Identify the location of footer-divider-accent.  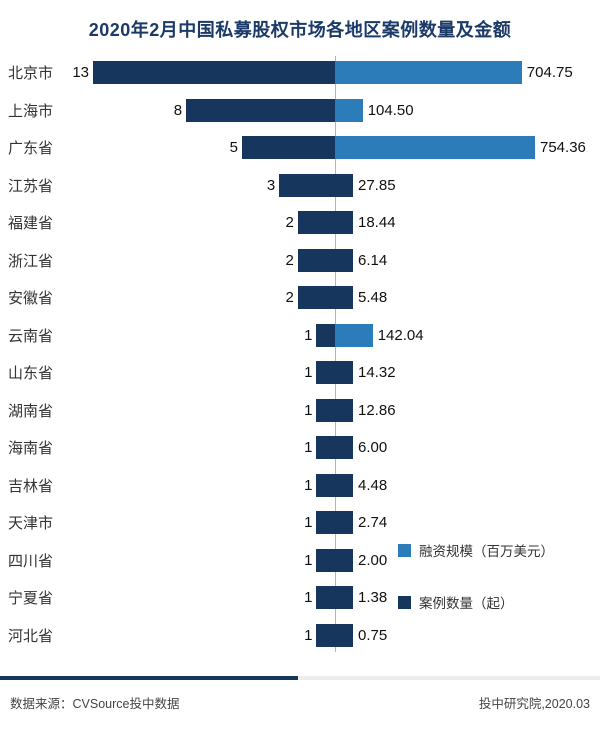
(149, 678).